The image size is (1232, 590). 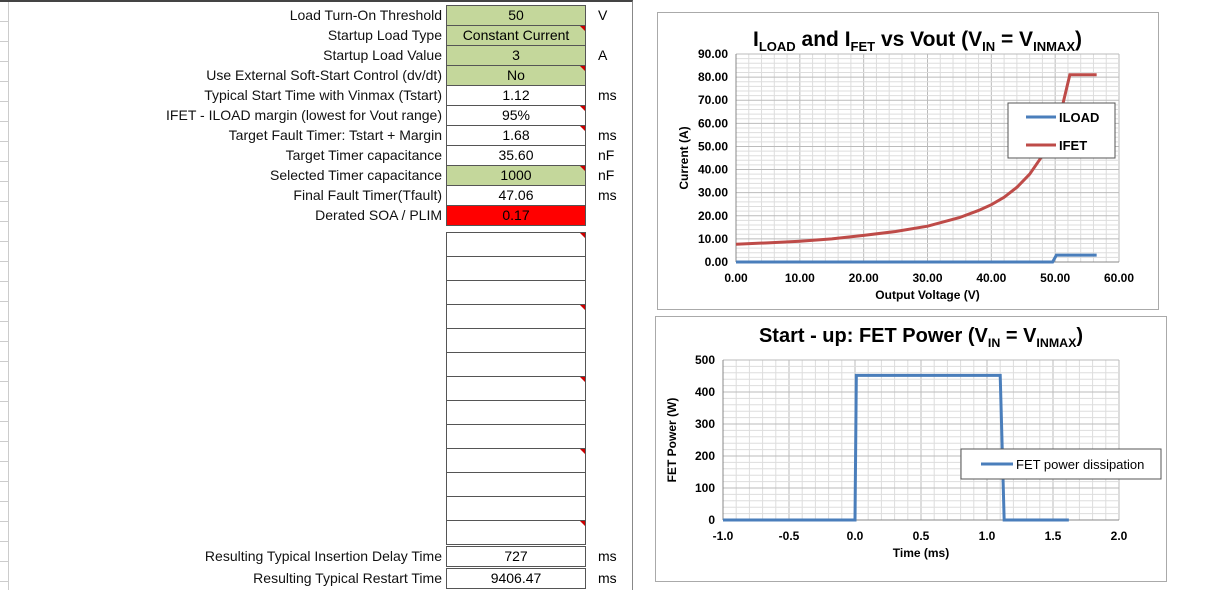 I want to click on x-axis-label: Time (ms), so click(x=921, y=553).